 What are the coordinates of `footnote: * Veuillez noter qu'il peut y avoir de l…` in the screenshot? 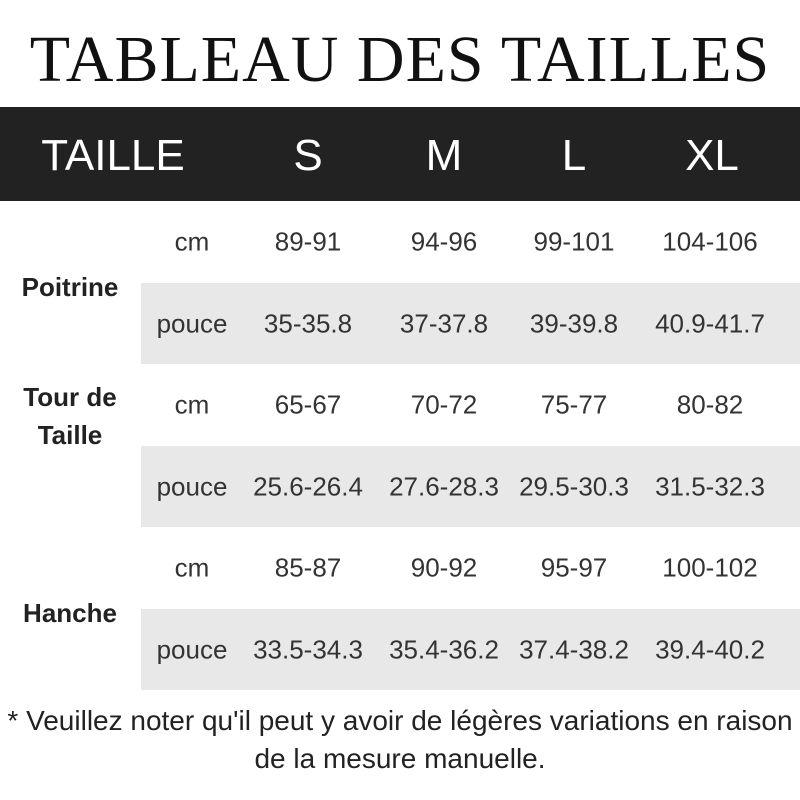 It's located at (400, 739).